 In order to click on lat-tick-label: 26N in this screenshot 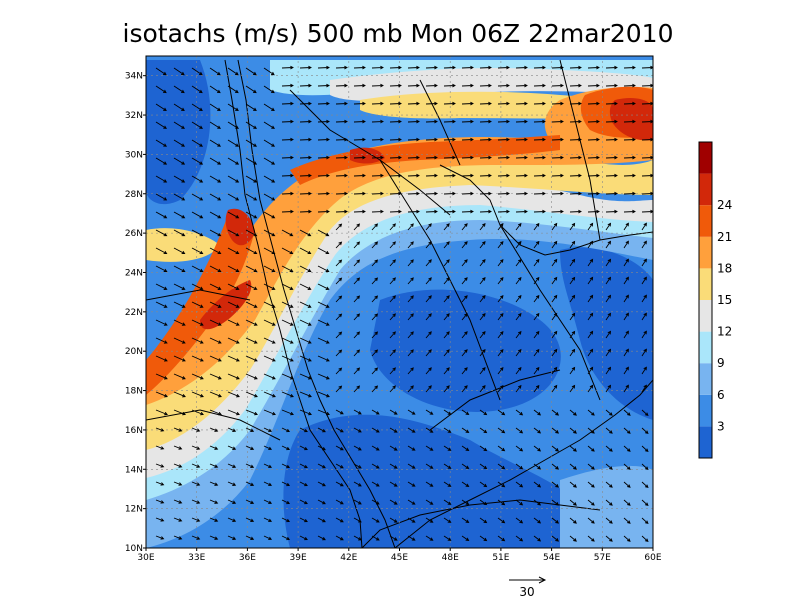, I will do `click(134, 234)`.